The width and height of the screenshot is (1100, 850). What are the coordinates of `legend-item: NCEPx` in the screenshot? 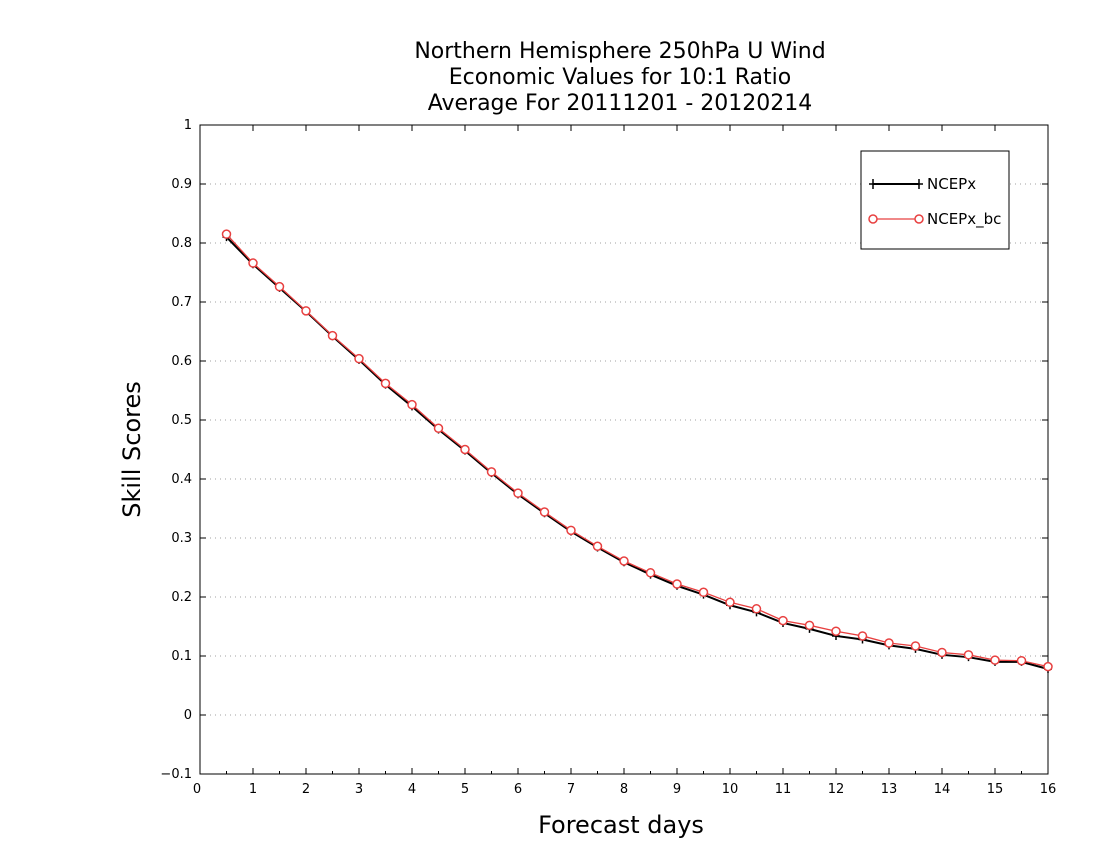 It's located at (922, 184).